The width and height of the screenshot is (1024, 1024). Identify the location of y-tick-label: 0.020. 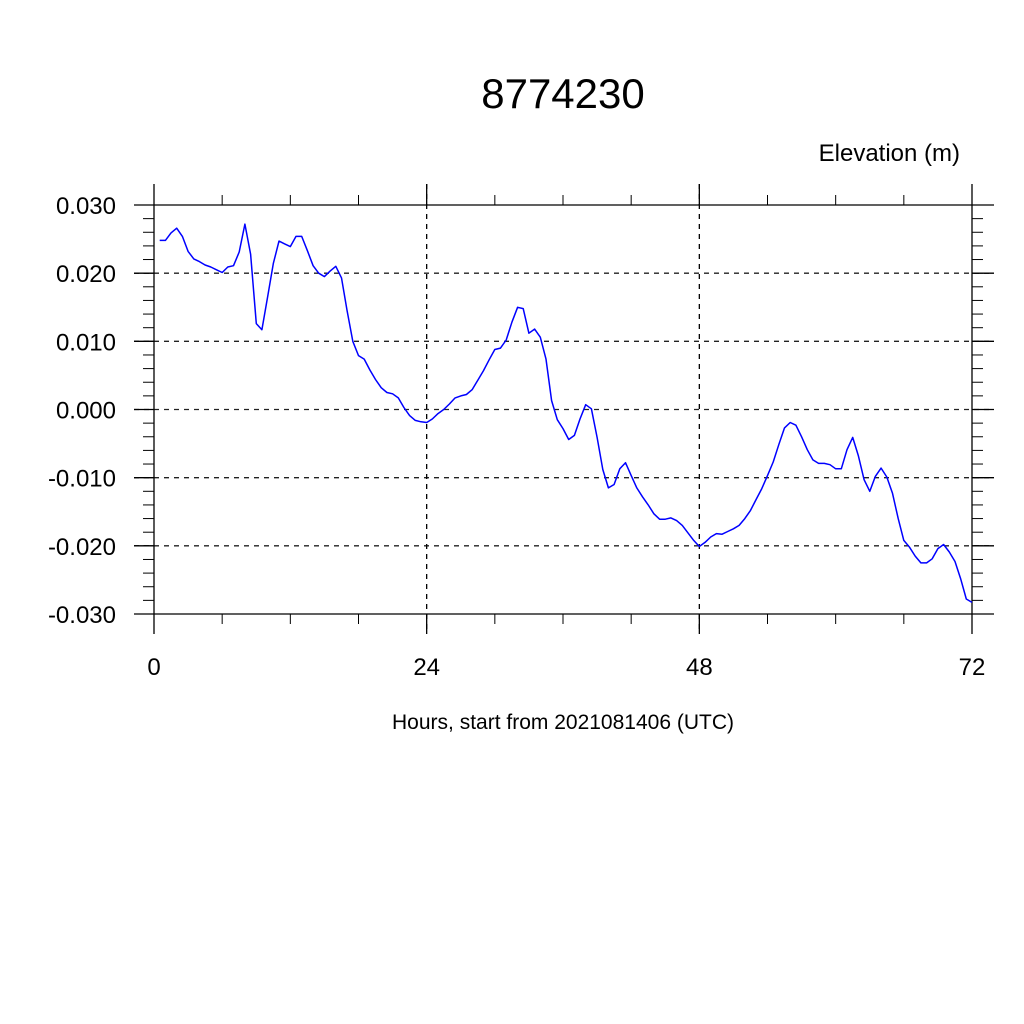
(86, 274).